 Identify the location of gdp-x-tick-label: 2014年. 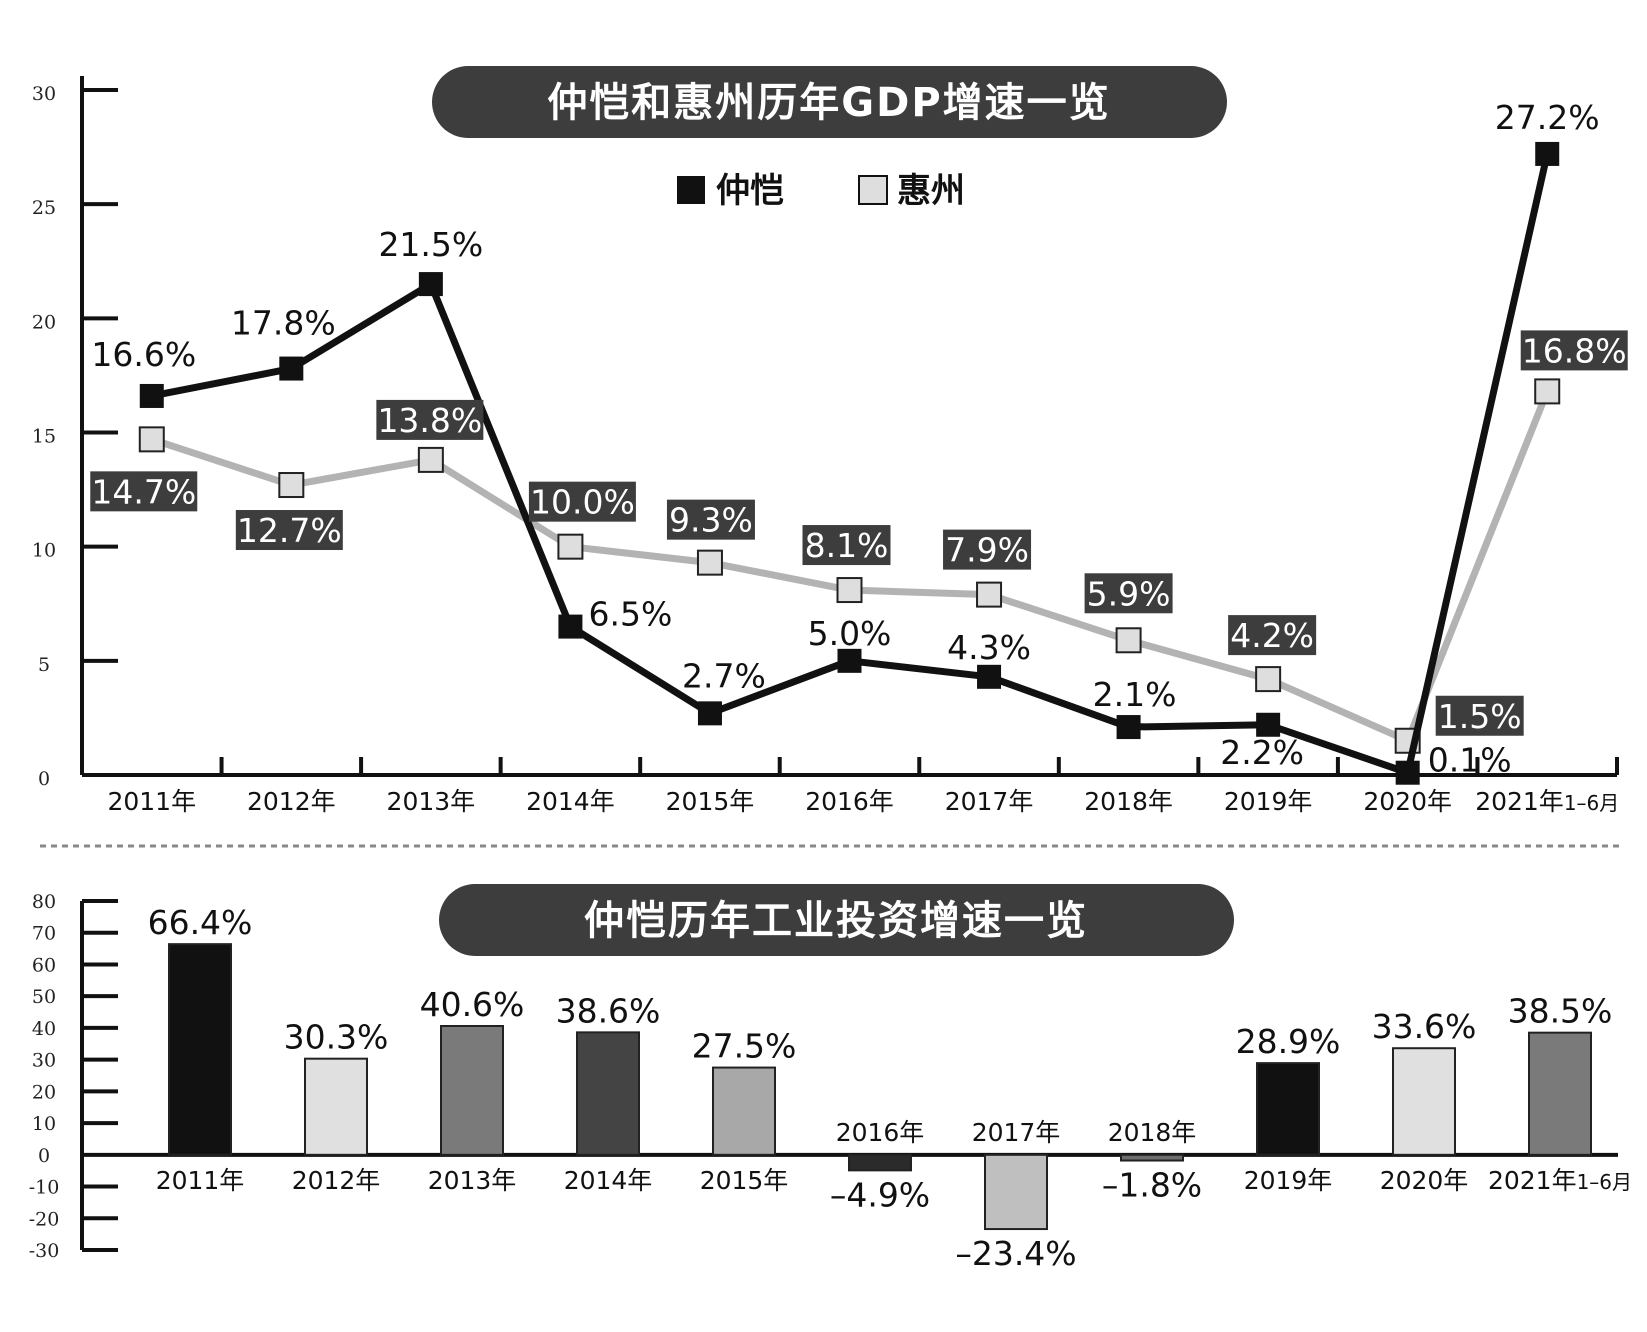
(570, 801).